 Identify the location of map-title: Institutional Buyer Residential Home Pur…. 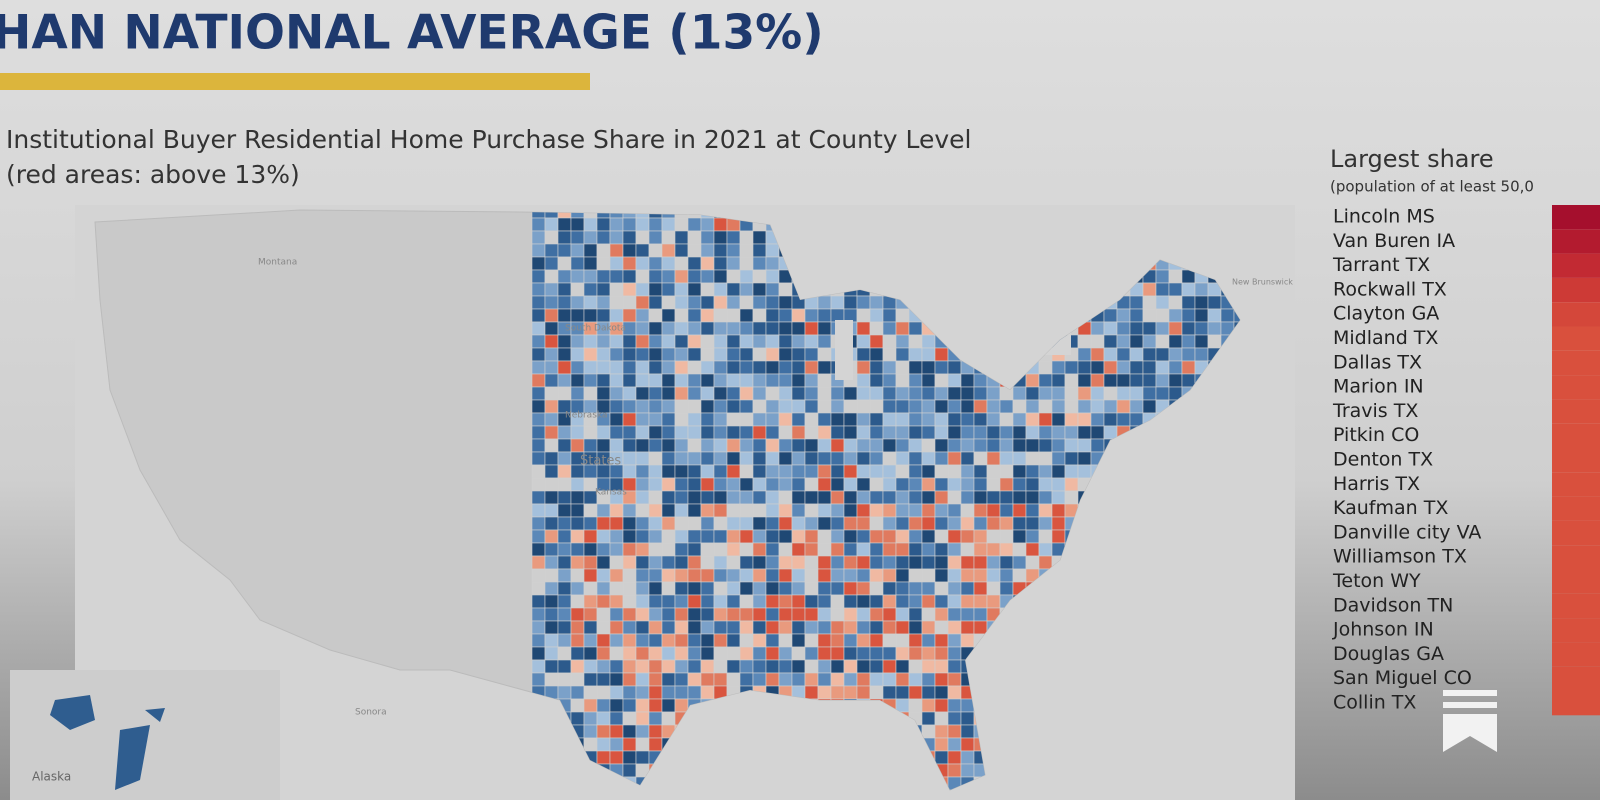
(488, 139).